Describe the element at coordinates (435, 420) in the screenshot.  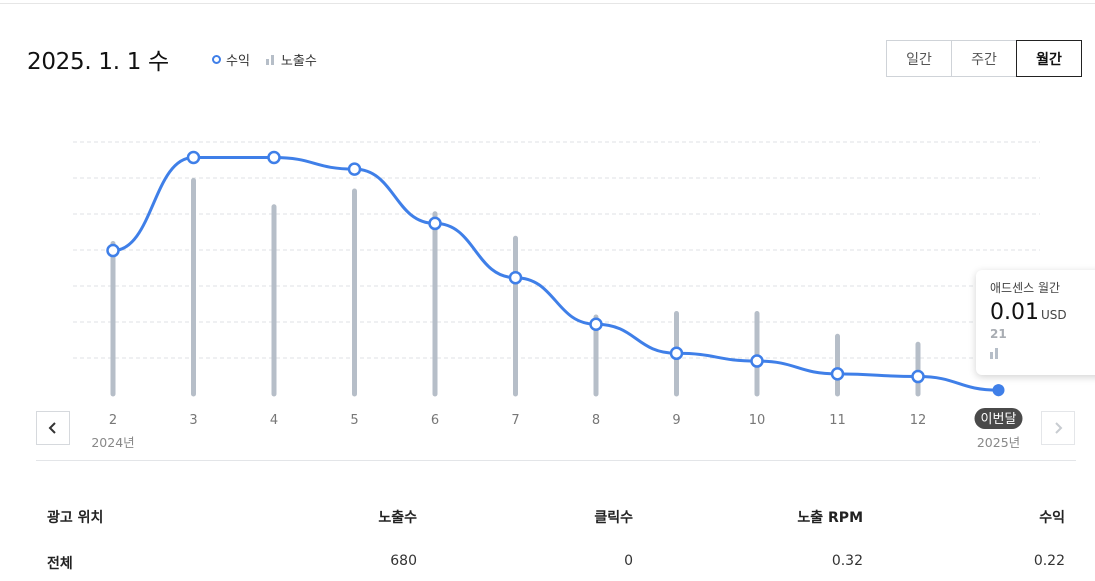
I see `x-tick-label: 6` at that location.